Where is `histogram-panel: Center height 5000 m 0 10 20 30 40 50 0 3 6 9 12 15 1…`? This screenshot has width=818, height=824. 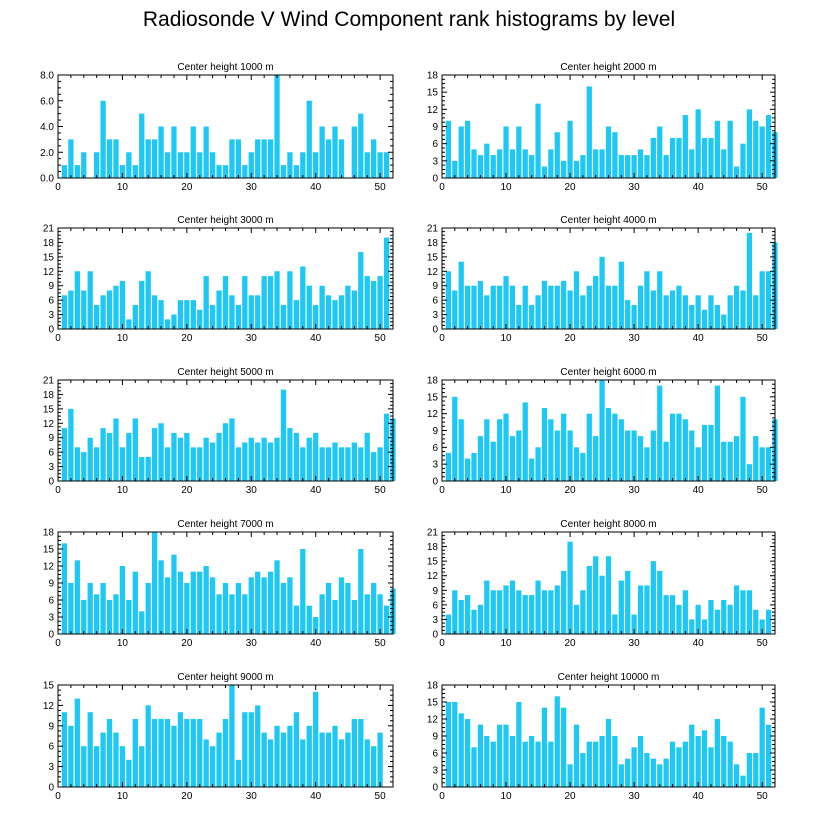 histogram-panel: Center height 5000 m 0 10 20 30 40 50 0 3 6 9 12 15 1… is located at coordinates (219, 431).